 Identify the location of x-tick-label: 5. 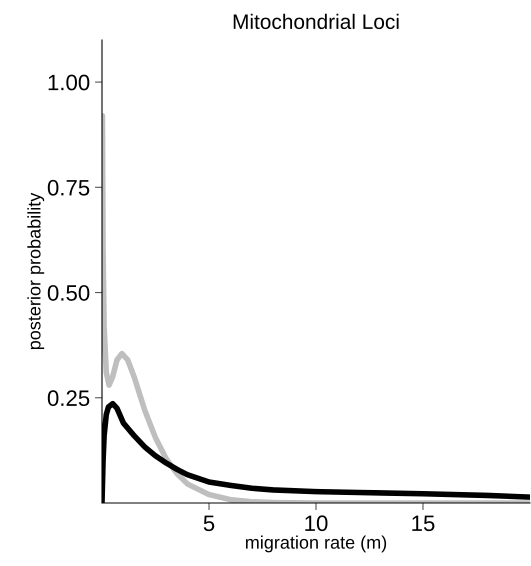
(209, 524).